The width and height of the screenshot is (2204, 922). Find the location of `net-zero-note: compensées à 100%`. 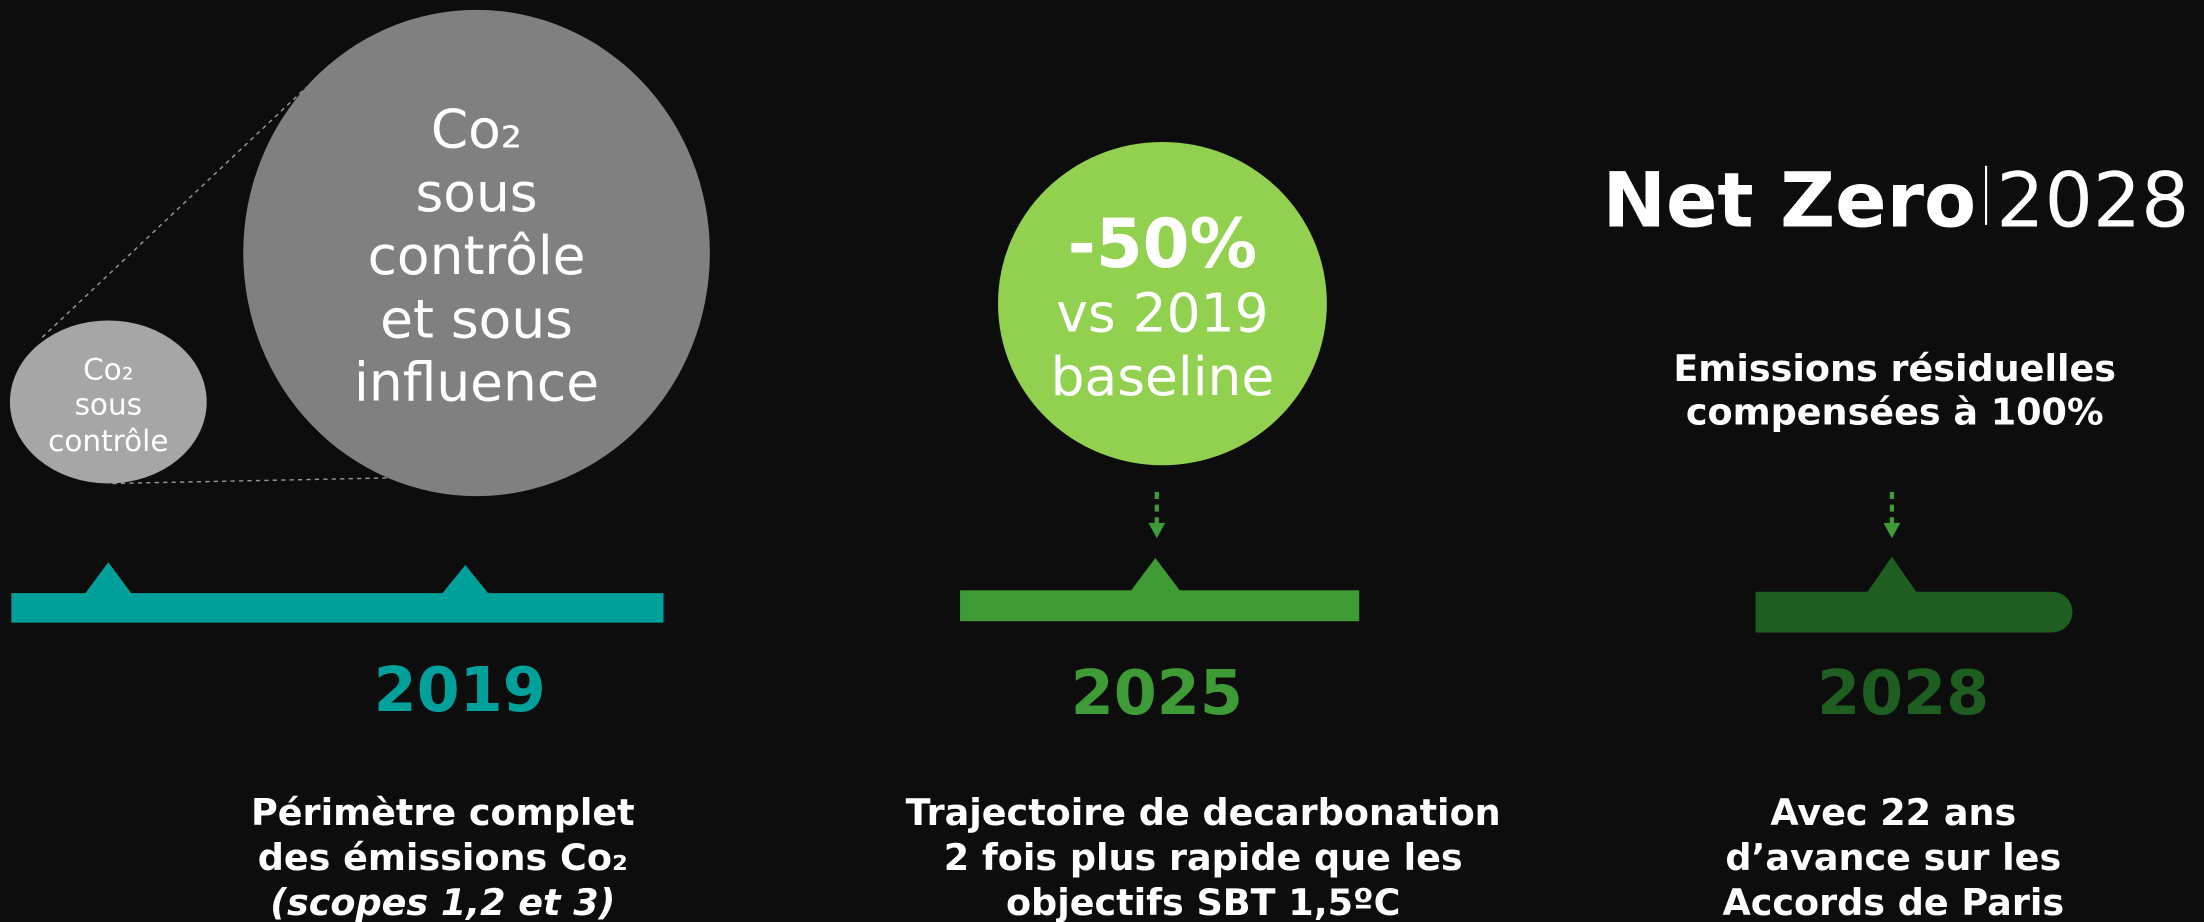

net-zero-note: compensées à 100% is located at coordinates (1895, 411).